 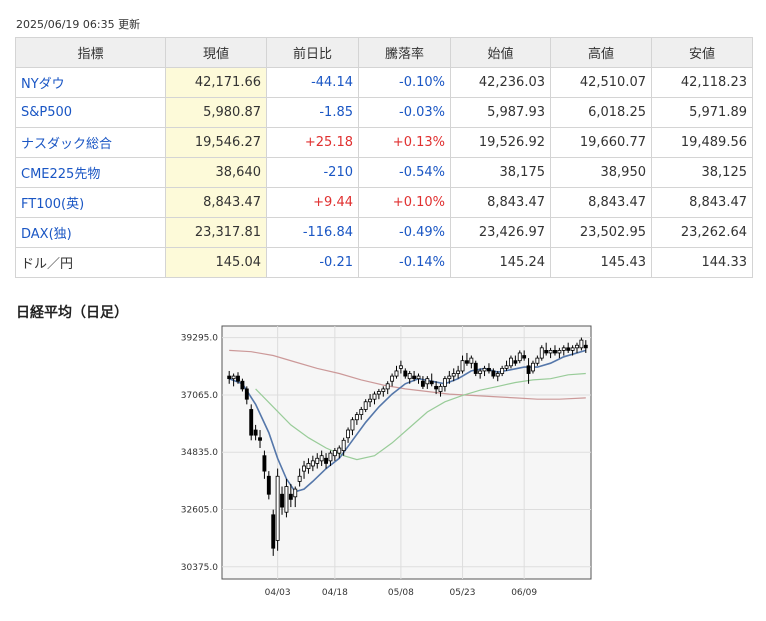 What do you see at coordinates (702, 262) in the screenshot?
I see `cell-low: 144.33` at bounding box center [702, 262].